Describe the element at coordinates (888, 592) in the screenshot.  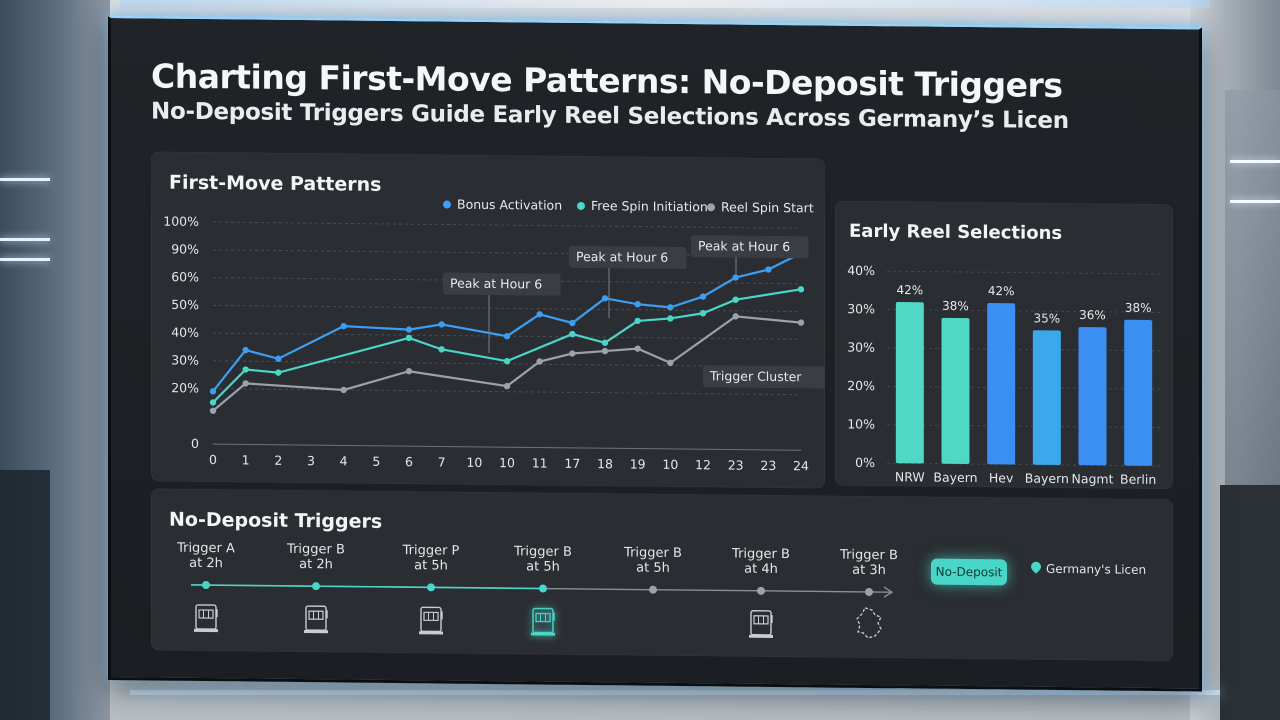
I see `arrow-head-icon` at that location.